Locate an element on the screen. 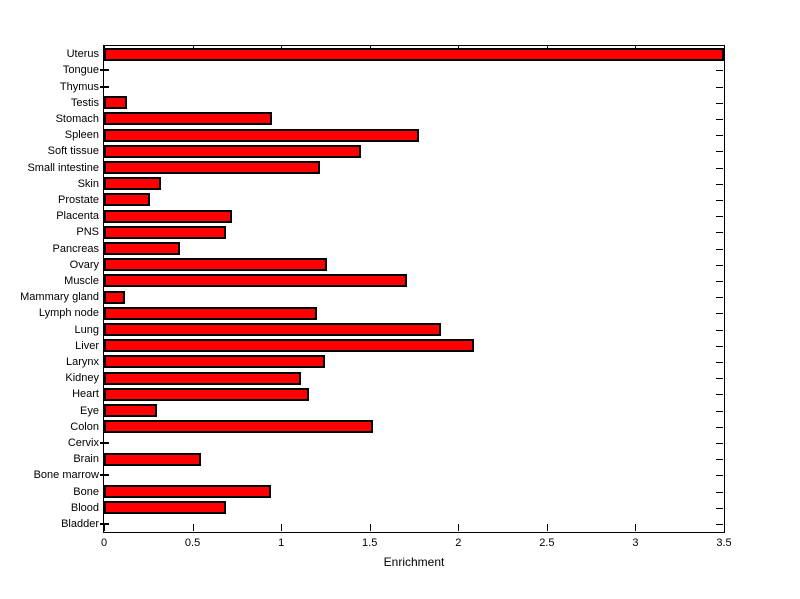 The image size is (800, 599). y-tick-label-bone-marrow: Bone marrow is located at coordinates (66, 475).